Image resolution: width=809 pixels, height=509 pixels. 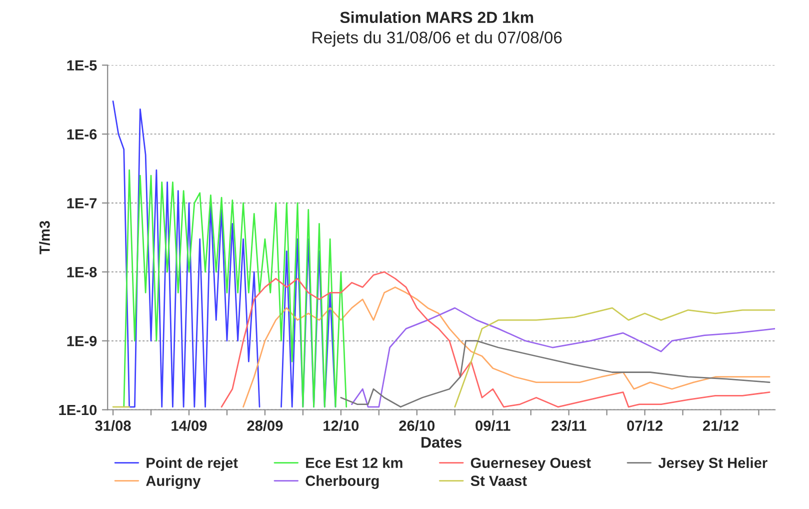 What do you see at coordinates (341, 426) in the screenshot?
I see `x-tick-label: 12/10` at bounding box center [341, 426].